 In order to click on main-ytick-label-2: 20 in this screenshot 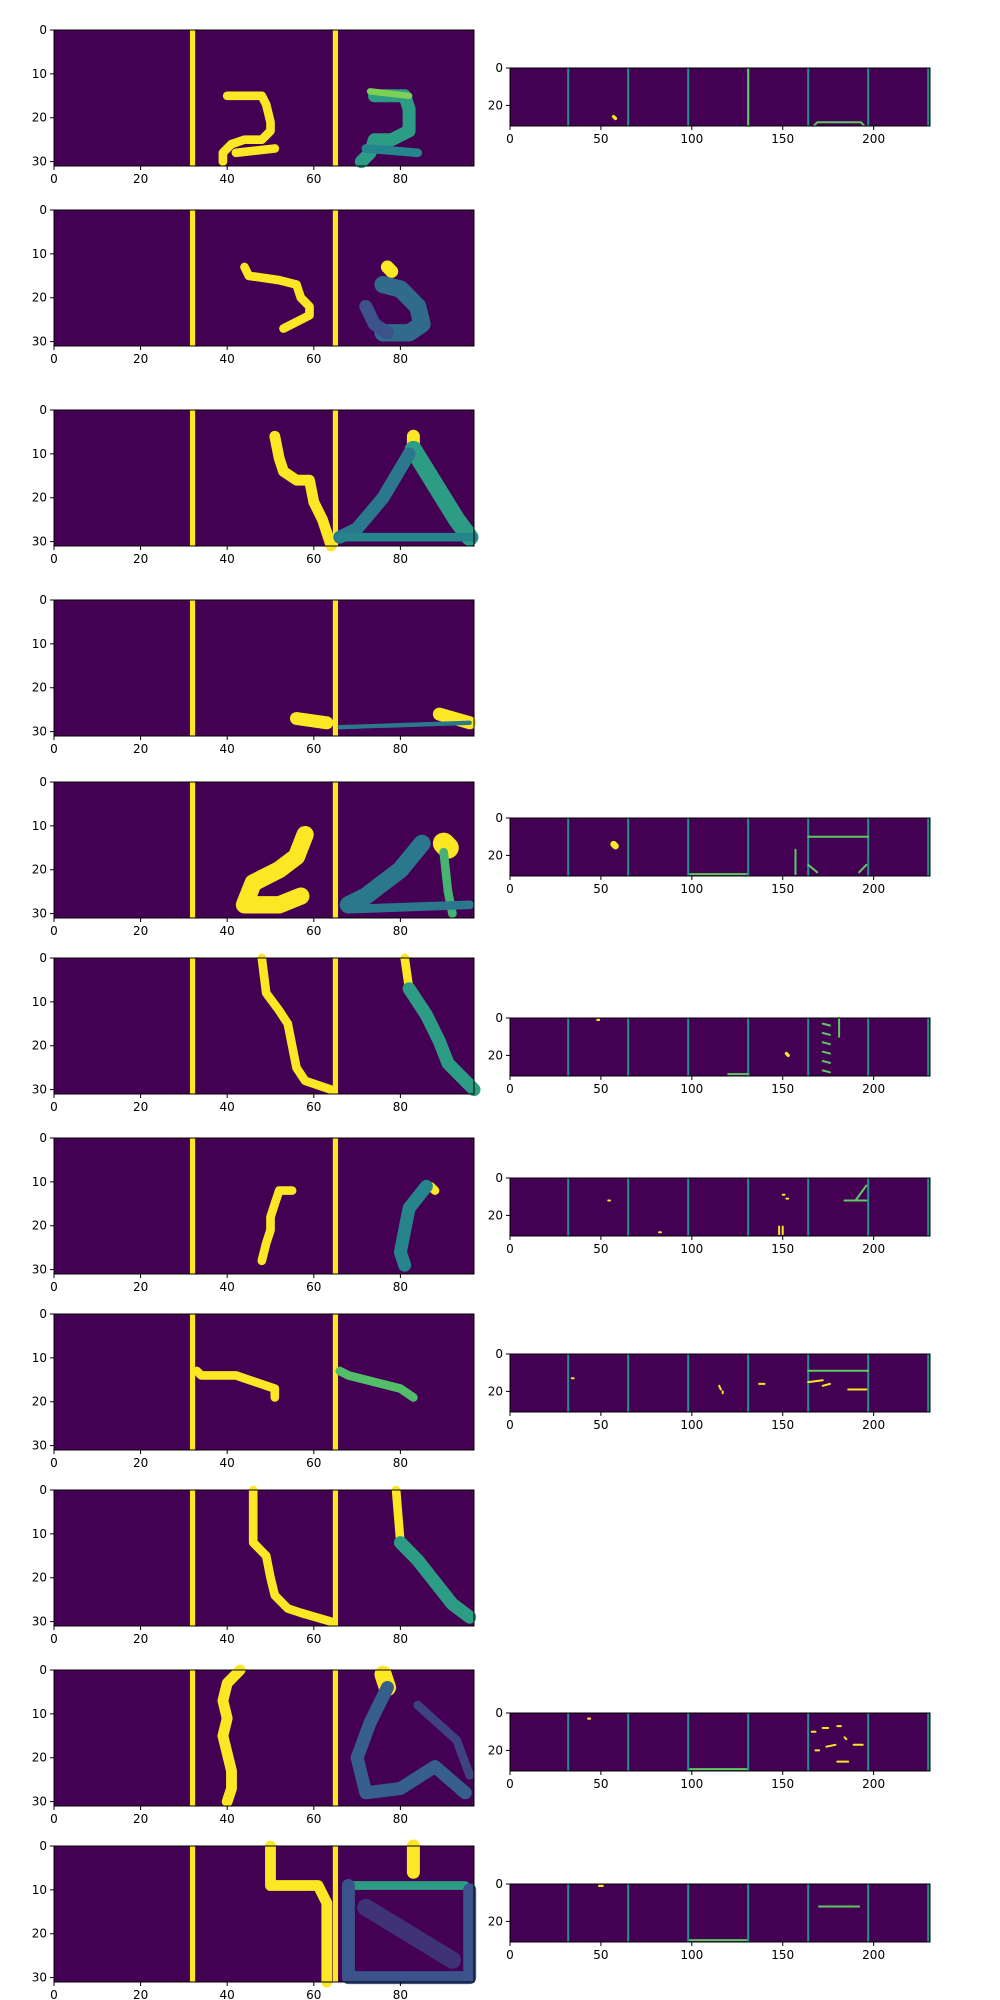, I will do `click(39, 1402)`.